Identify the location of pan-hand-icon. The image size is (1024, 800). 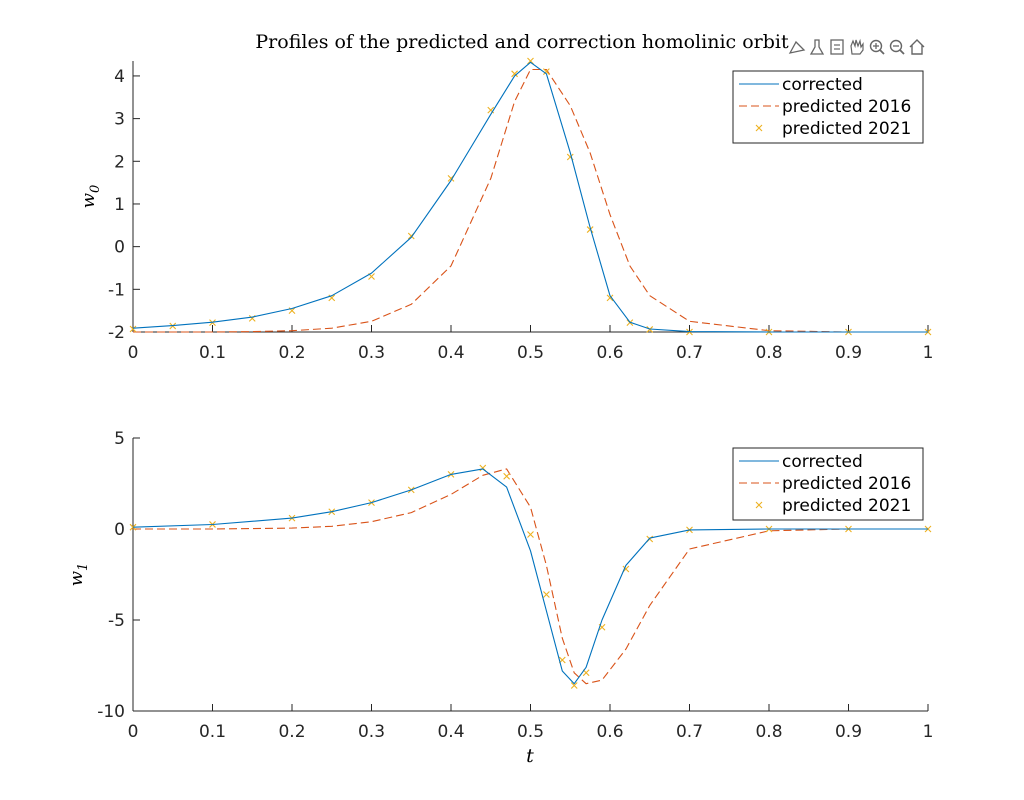
(857, 46).